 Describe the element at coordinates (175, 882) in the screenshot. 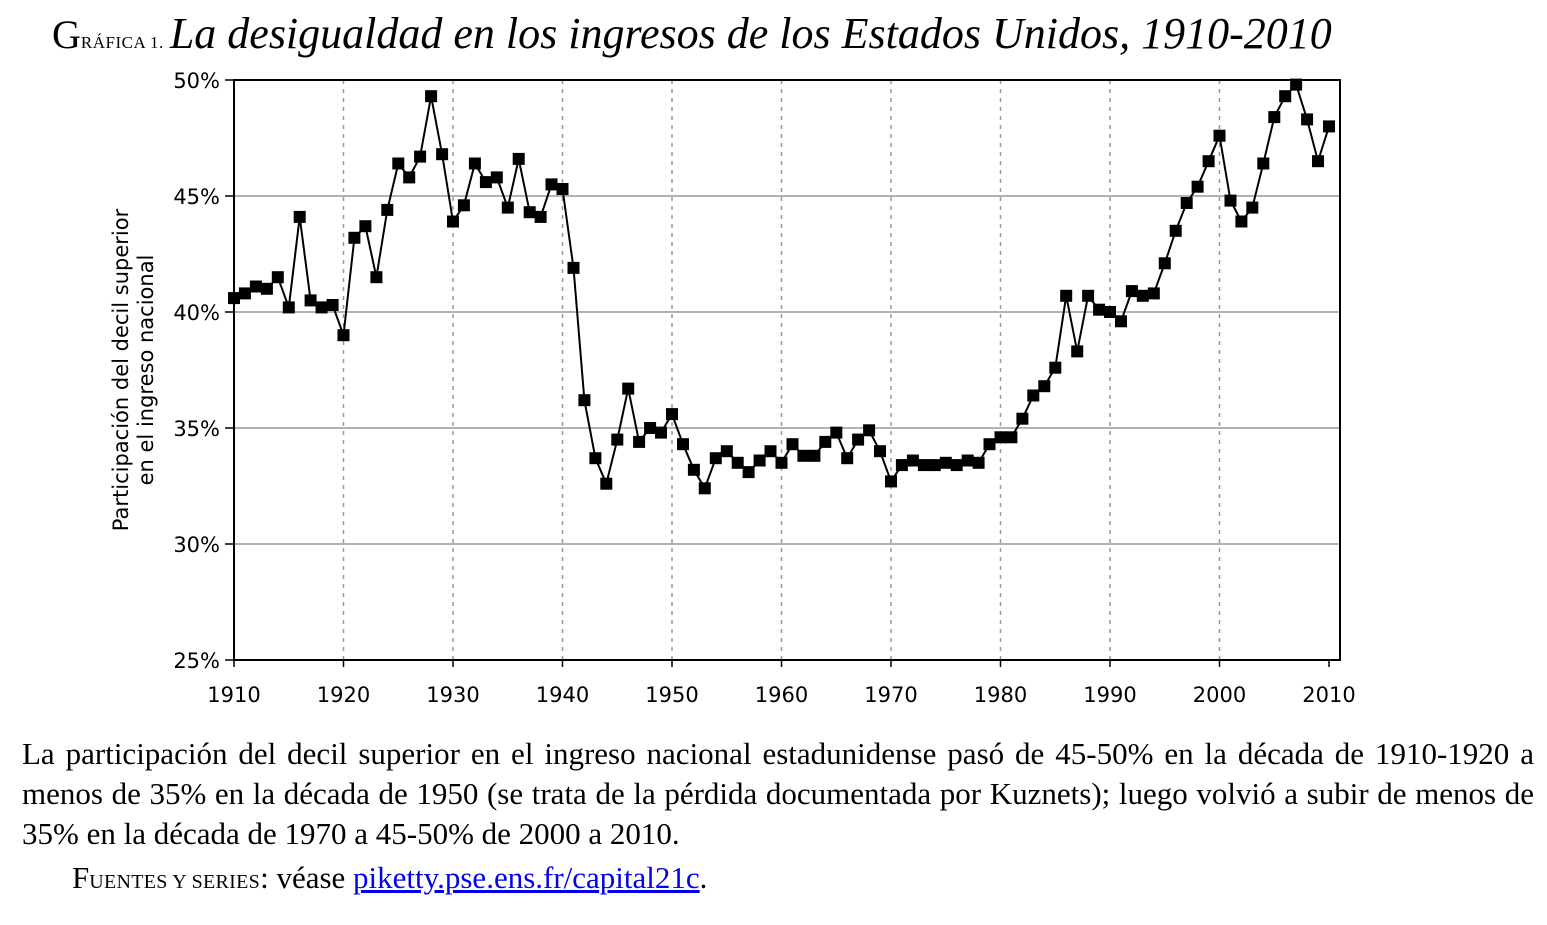

I see `sources-label-rest: UENTES Y SERIES` at that location.